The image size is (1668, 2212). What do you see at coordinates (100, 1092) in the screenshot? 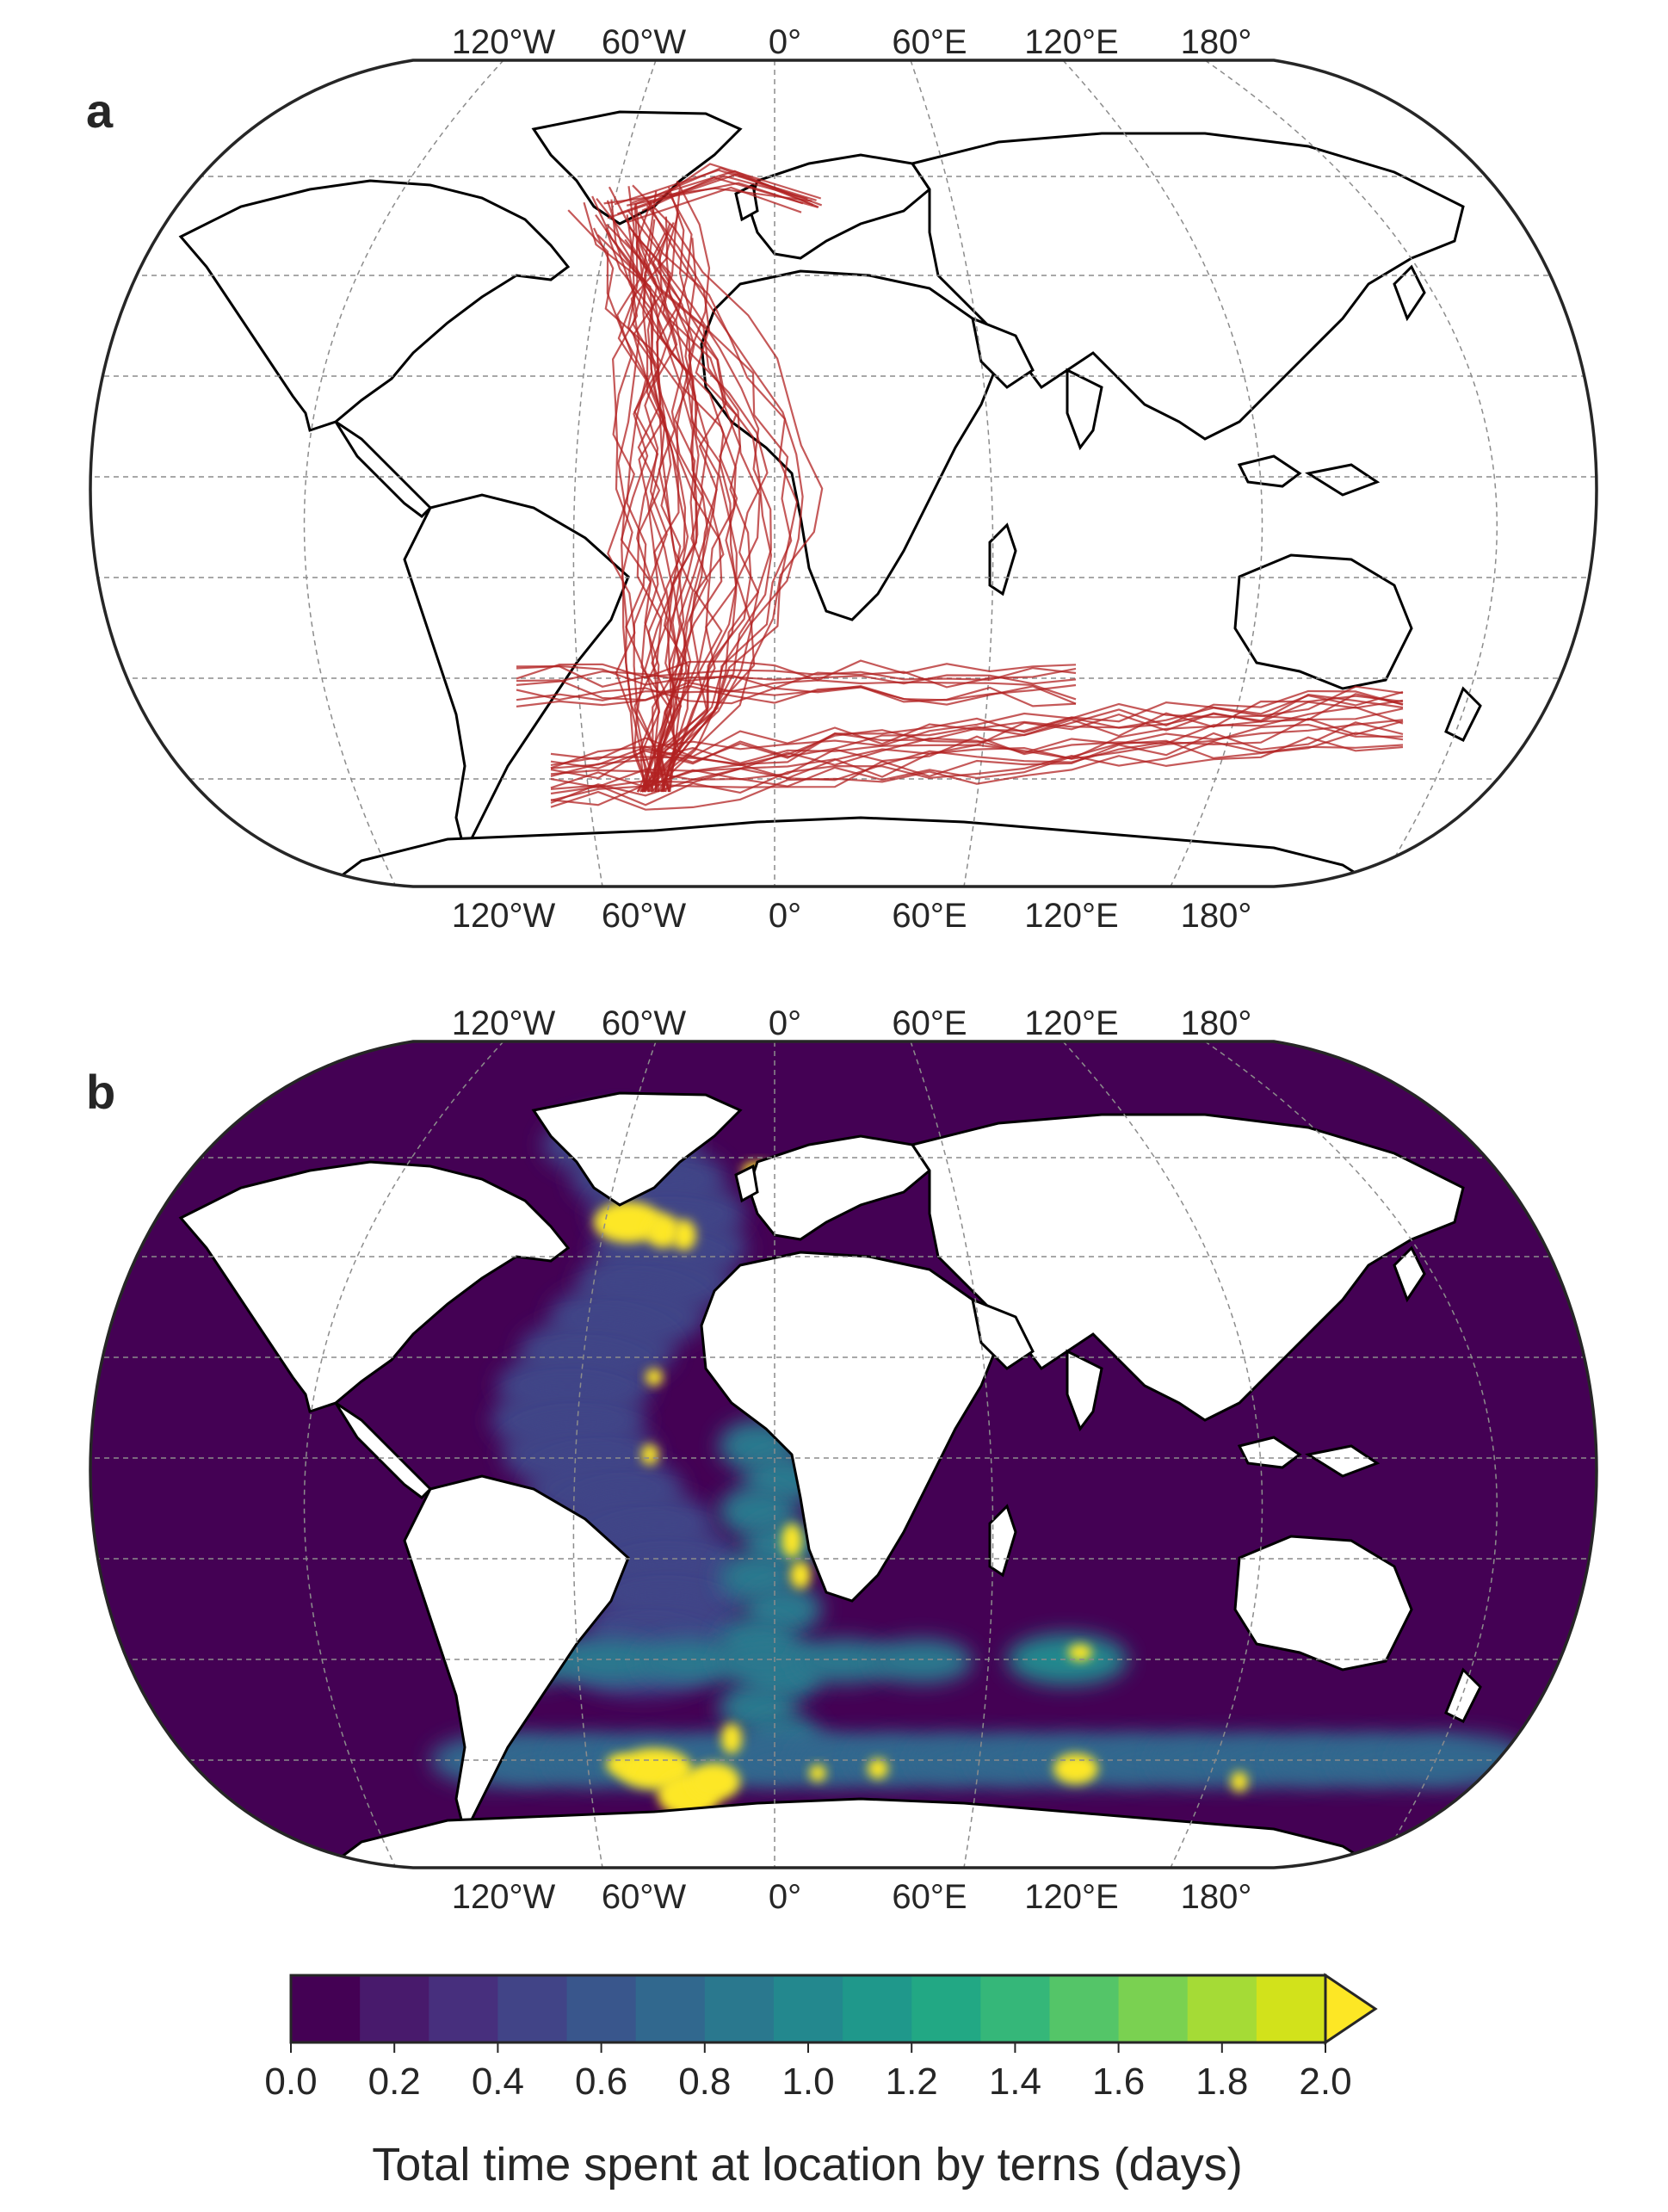
I see `panel-b-letter: b` at bounding box center [100, 1092].